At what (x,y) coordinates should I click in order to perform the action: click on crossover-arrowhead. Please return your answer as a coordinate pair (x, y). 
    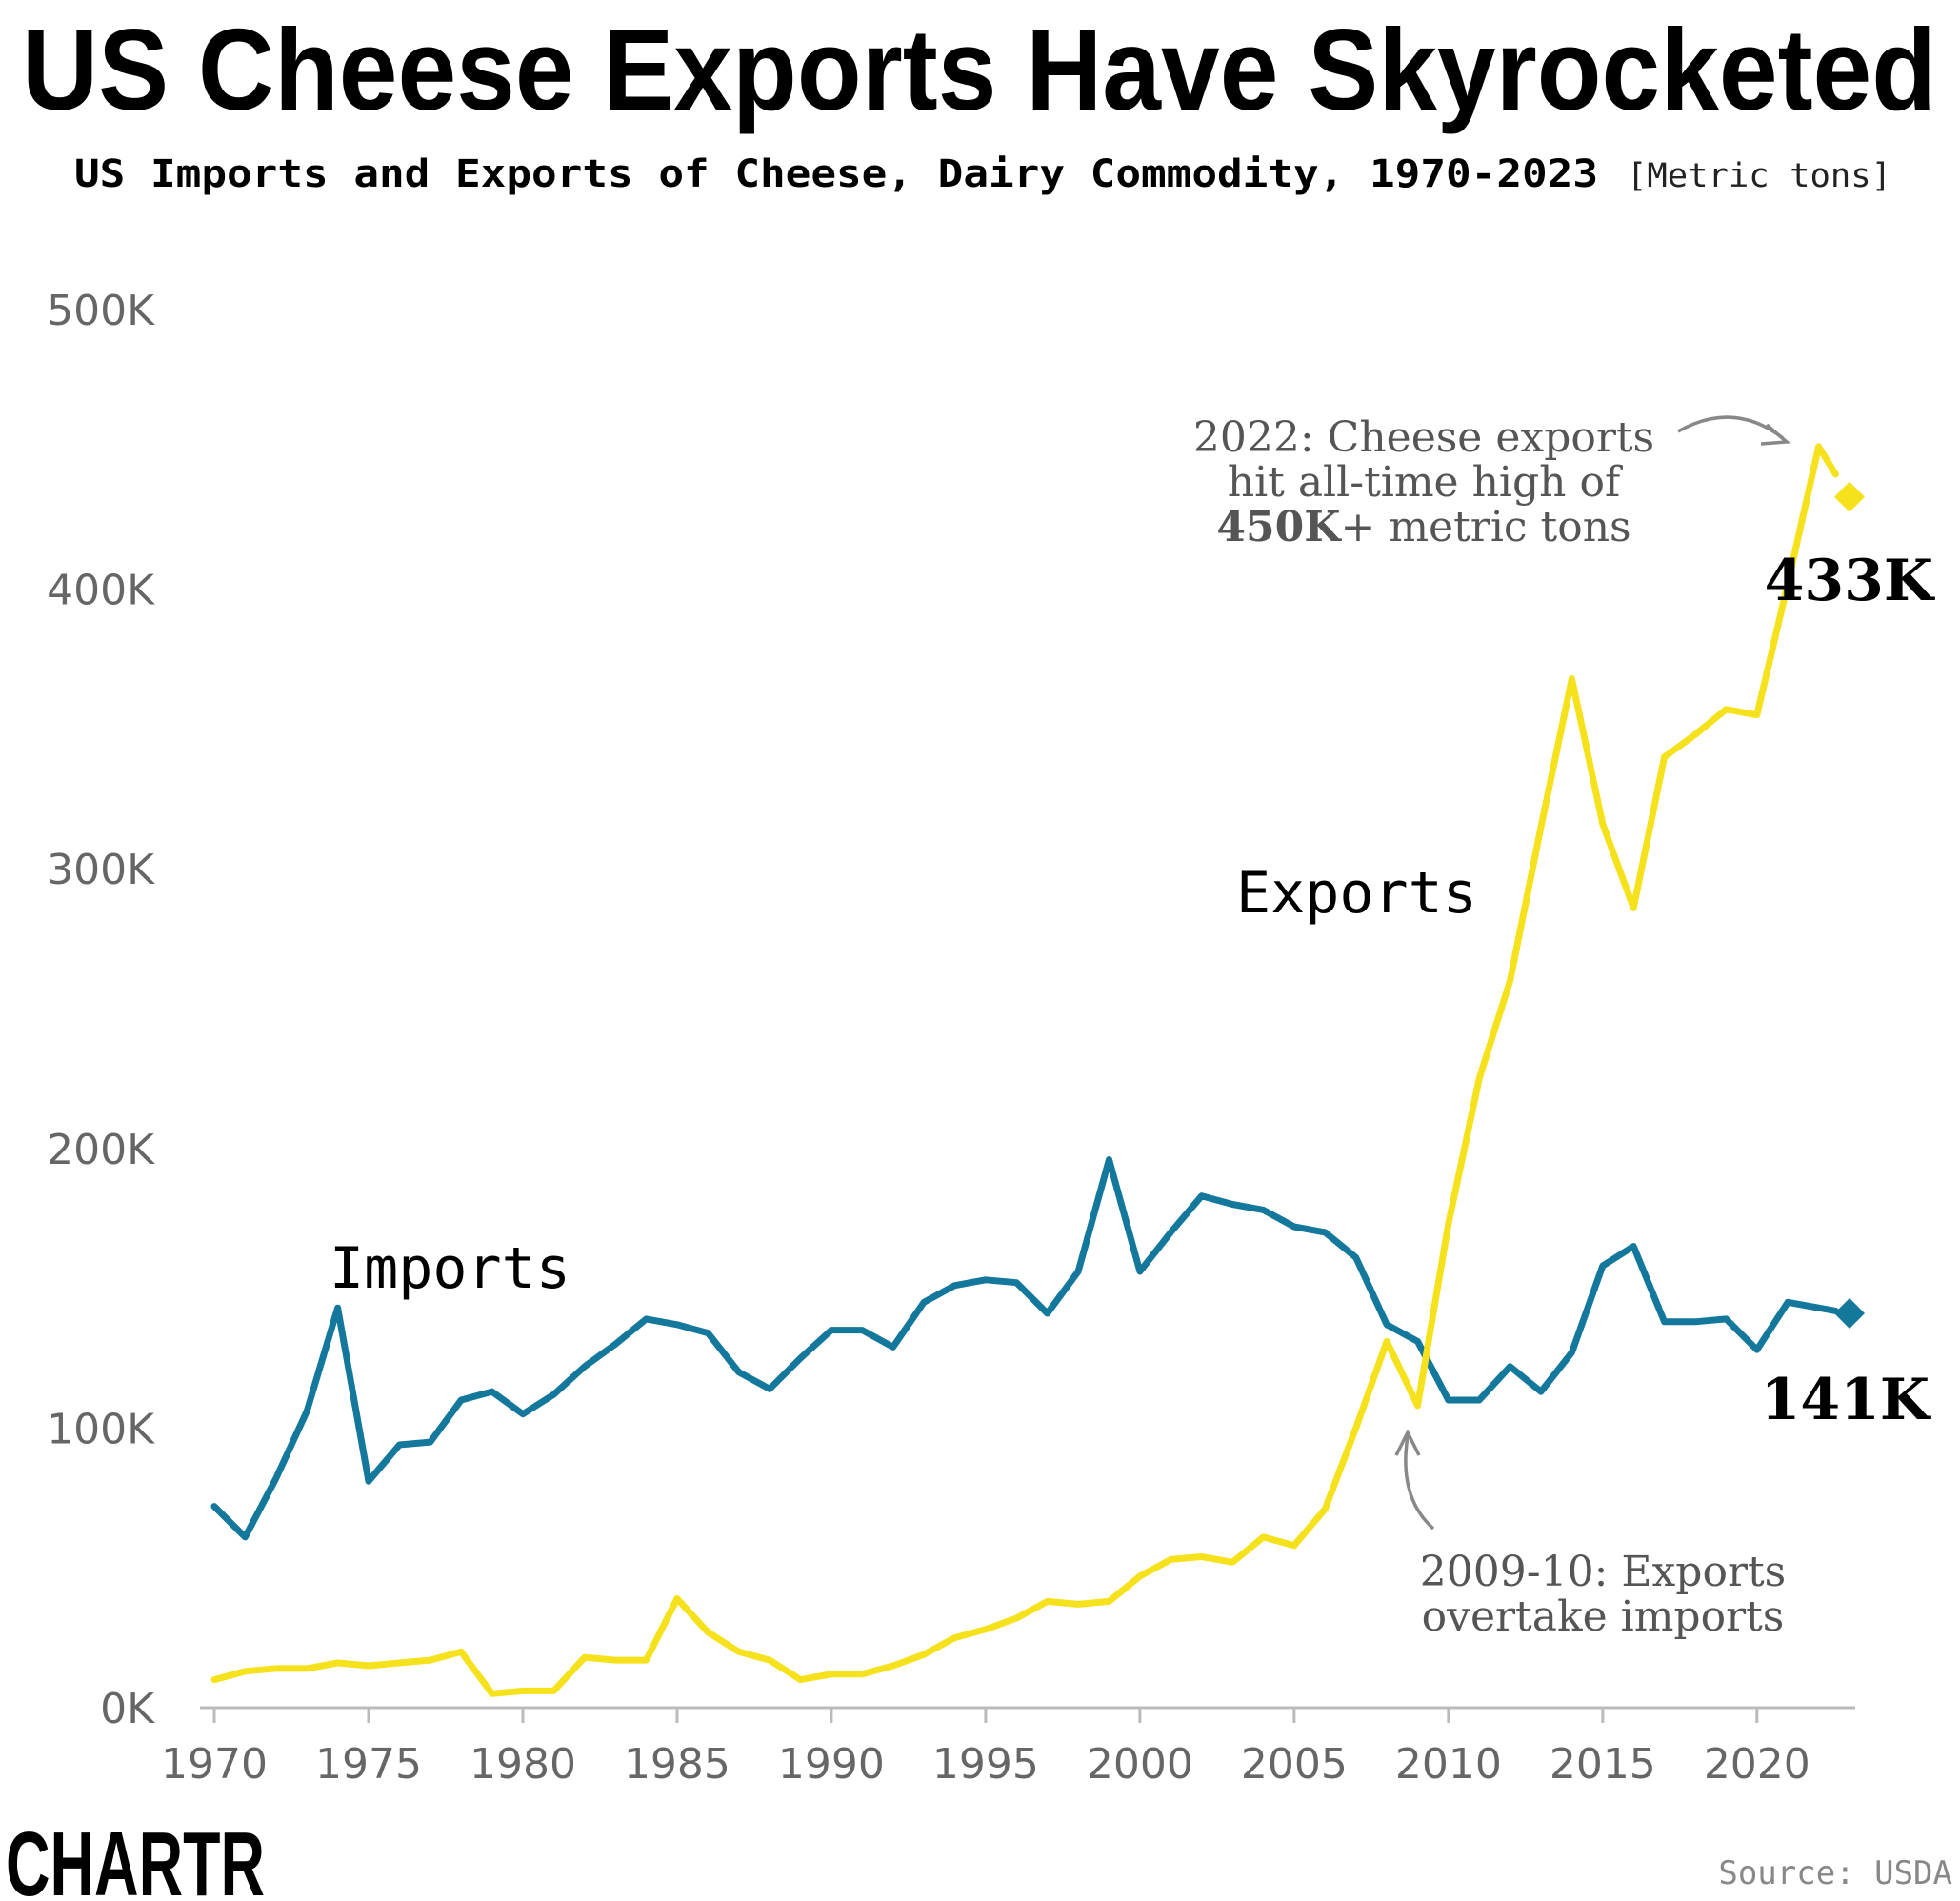
    Looking at the image, I should click on (1407, 1442).